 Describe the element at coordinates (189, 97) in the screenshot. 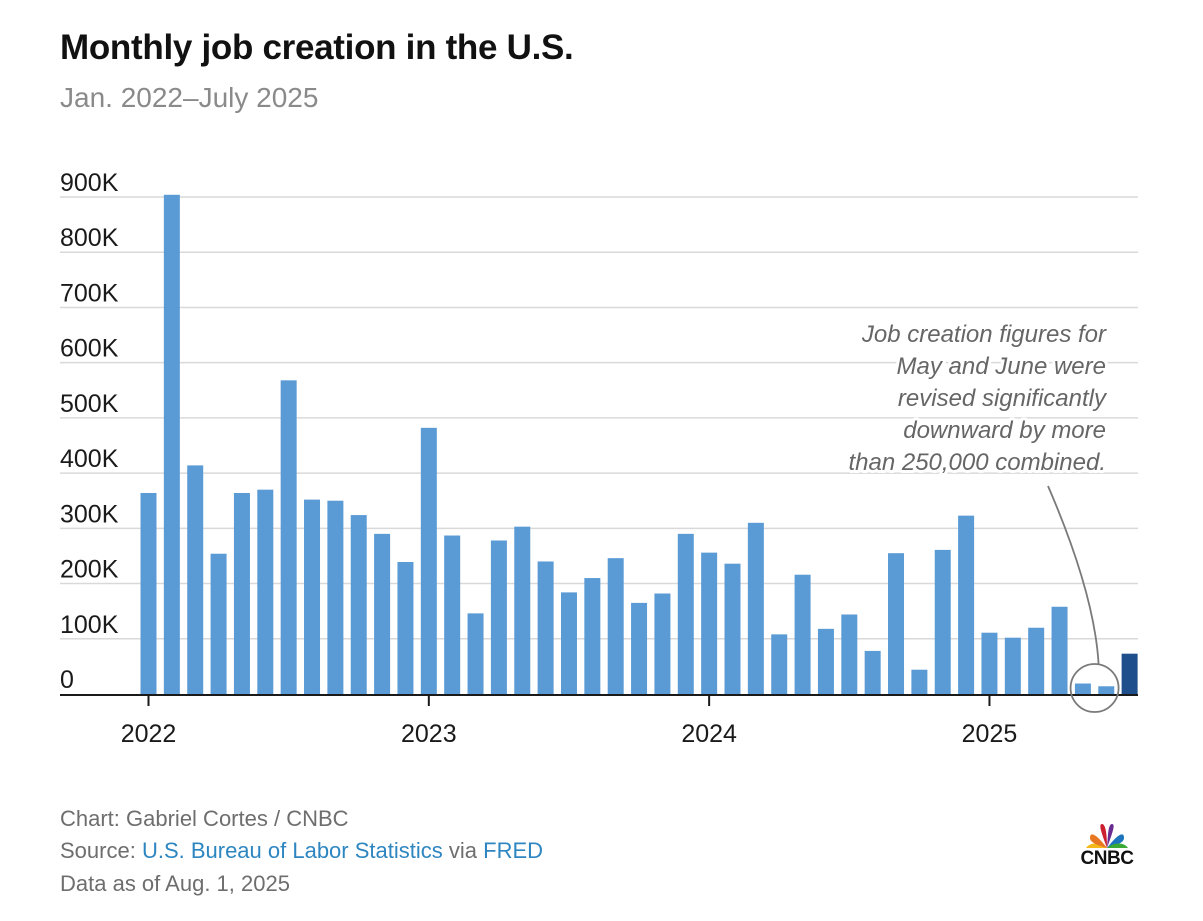

I see `chart-subtitle: Jan. 2022–July 2025` at that location.